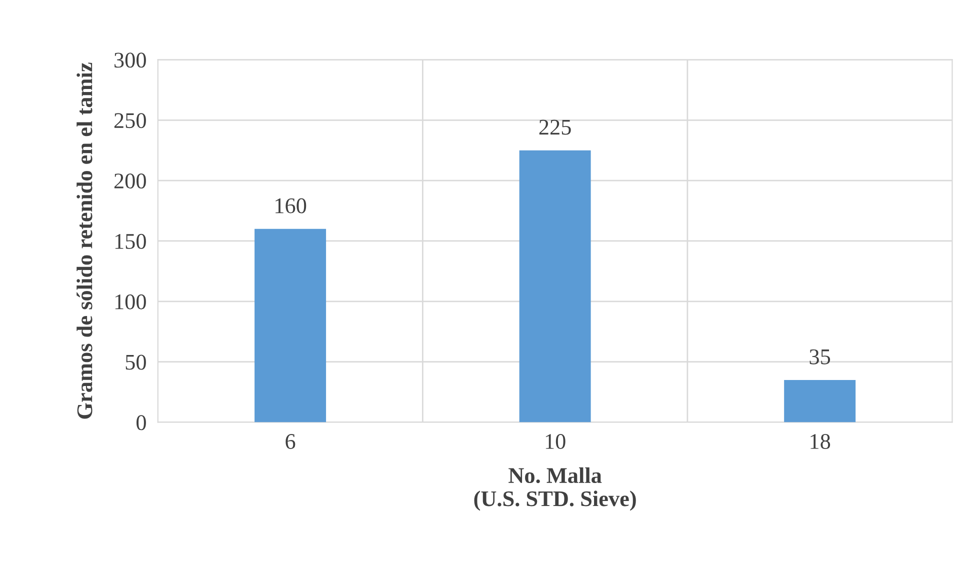 The height and width of the screenshot is (580, 957). I want to click on data-label: 35, so click(820, 356).